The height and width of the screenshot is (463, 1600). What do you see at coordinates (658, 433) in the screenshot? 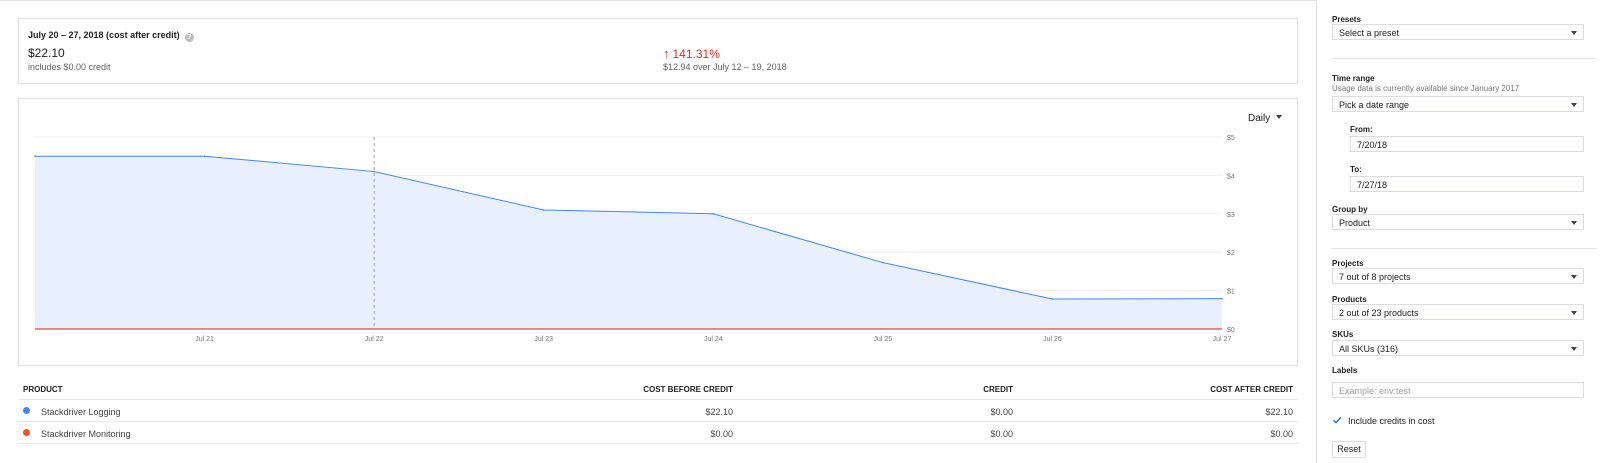
I see `table-row: Stackdriver Monitoring $0.00 $0.00 $0.00` at bounding box center [658, 433].